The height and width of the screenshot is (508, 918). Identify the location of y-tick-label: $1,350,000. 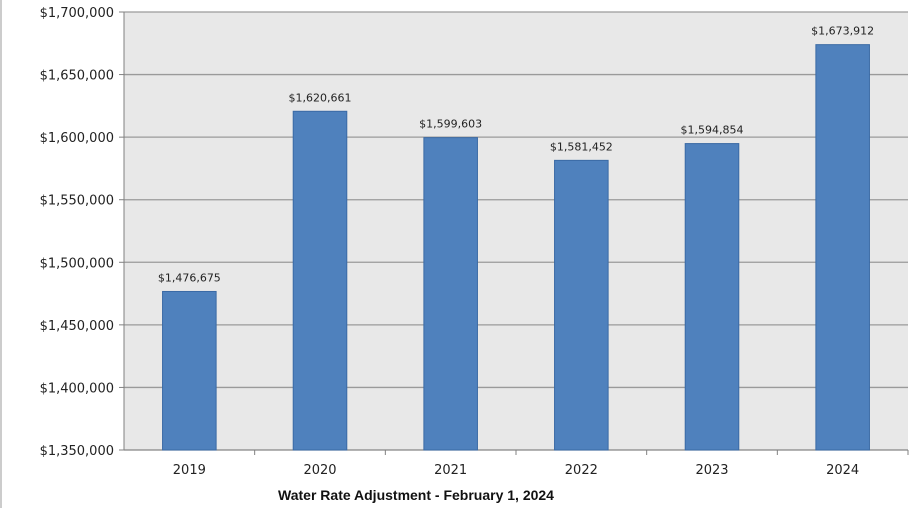
(77, 451).